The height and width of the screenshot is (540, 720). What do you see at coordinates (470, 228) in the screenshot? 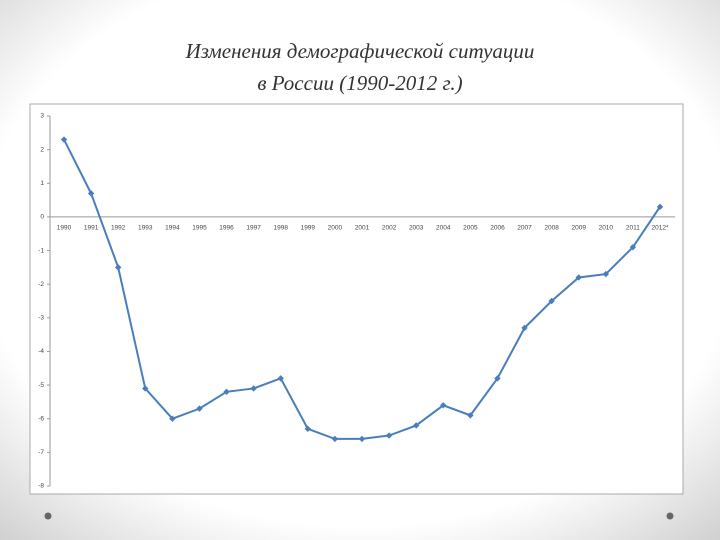
I see `x-tick-label: 2005` at bounding box center [470, 228].